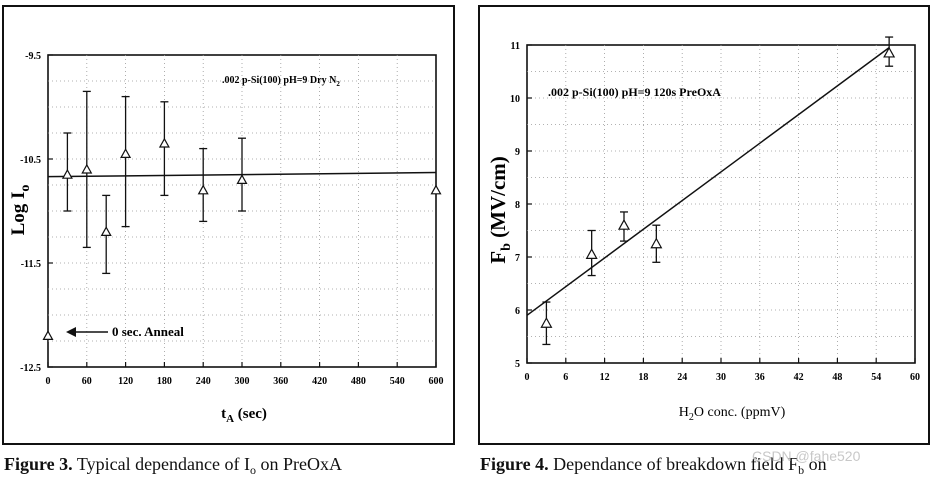 The image size is (932, 481). Describe the element at coordinates (319, 381) in the screenshot. I see `x-tick-label: 420` at that location.